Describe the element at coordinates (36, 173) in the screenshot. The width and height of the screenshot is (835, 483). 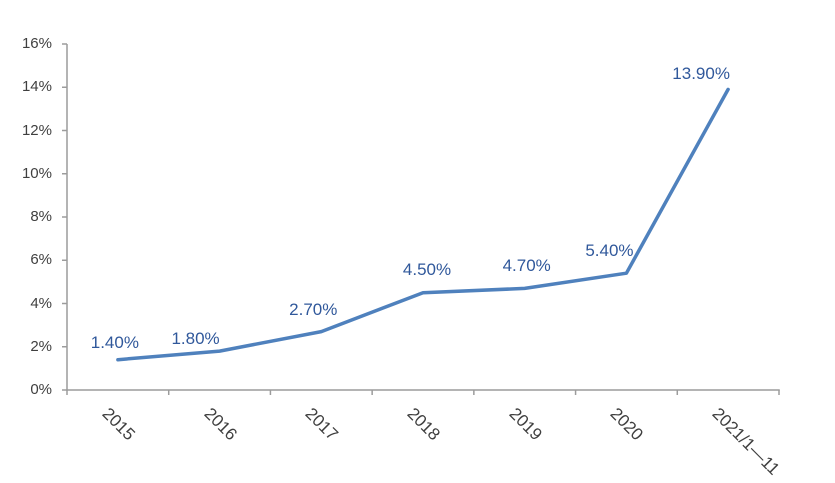
I see `y-axis-tick-label: 10%` at that location.